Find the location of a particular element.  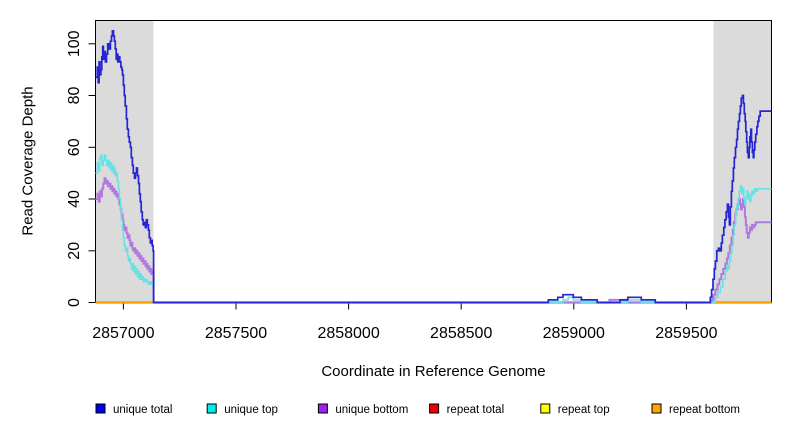

legend-label-repeat-top: repeat top is located at coordinates (584, 410).